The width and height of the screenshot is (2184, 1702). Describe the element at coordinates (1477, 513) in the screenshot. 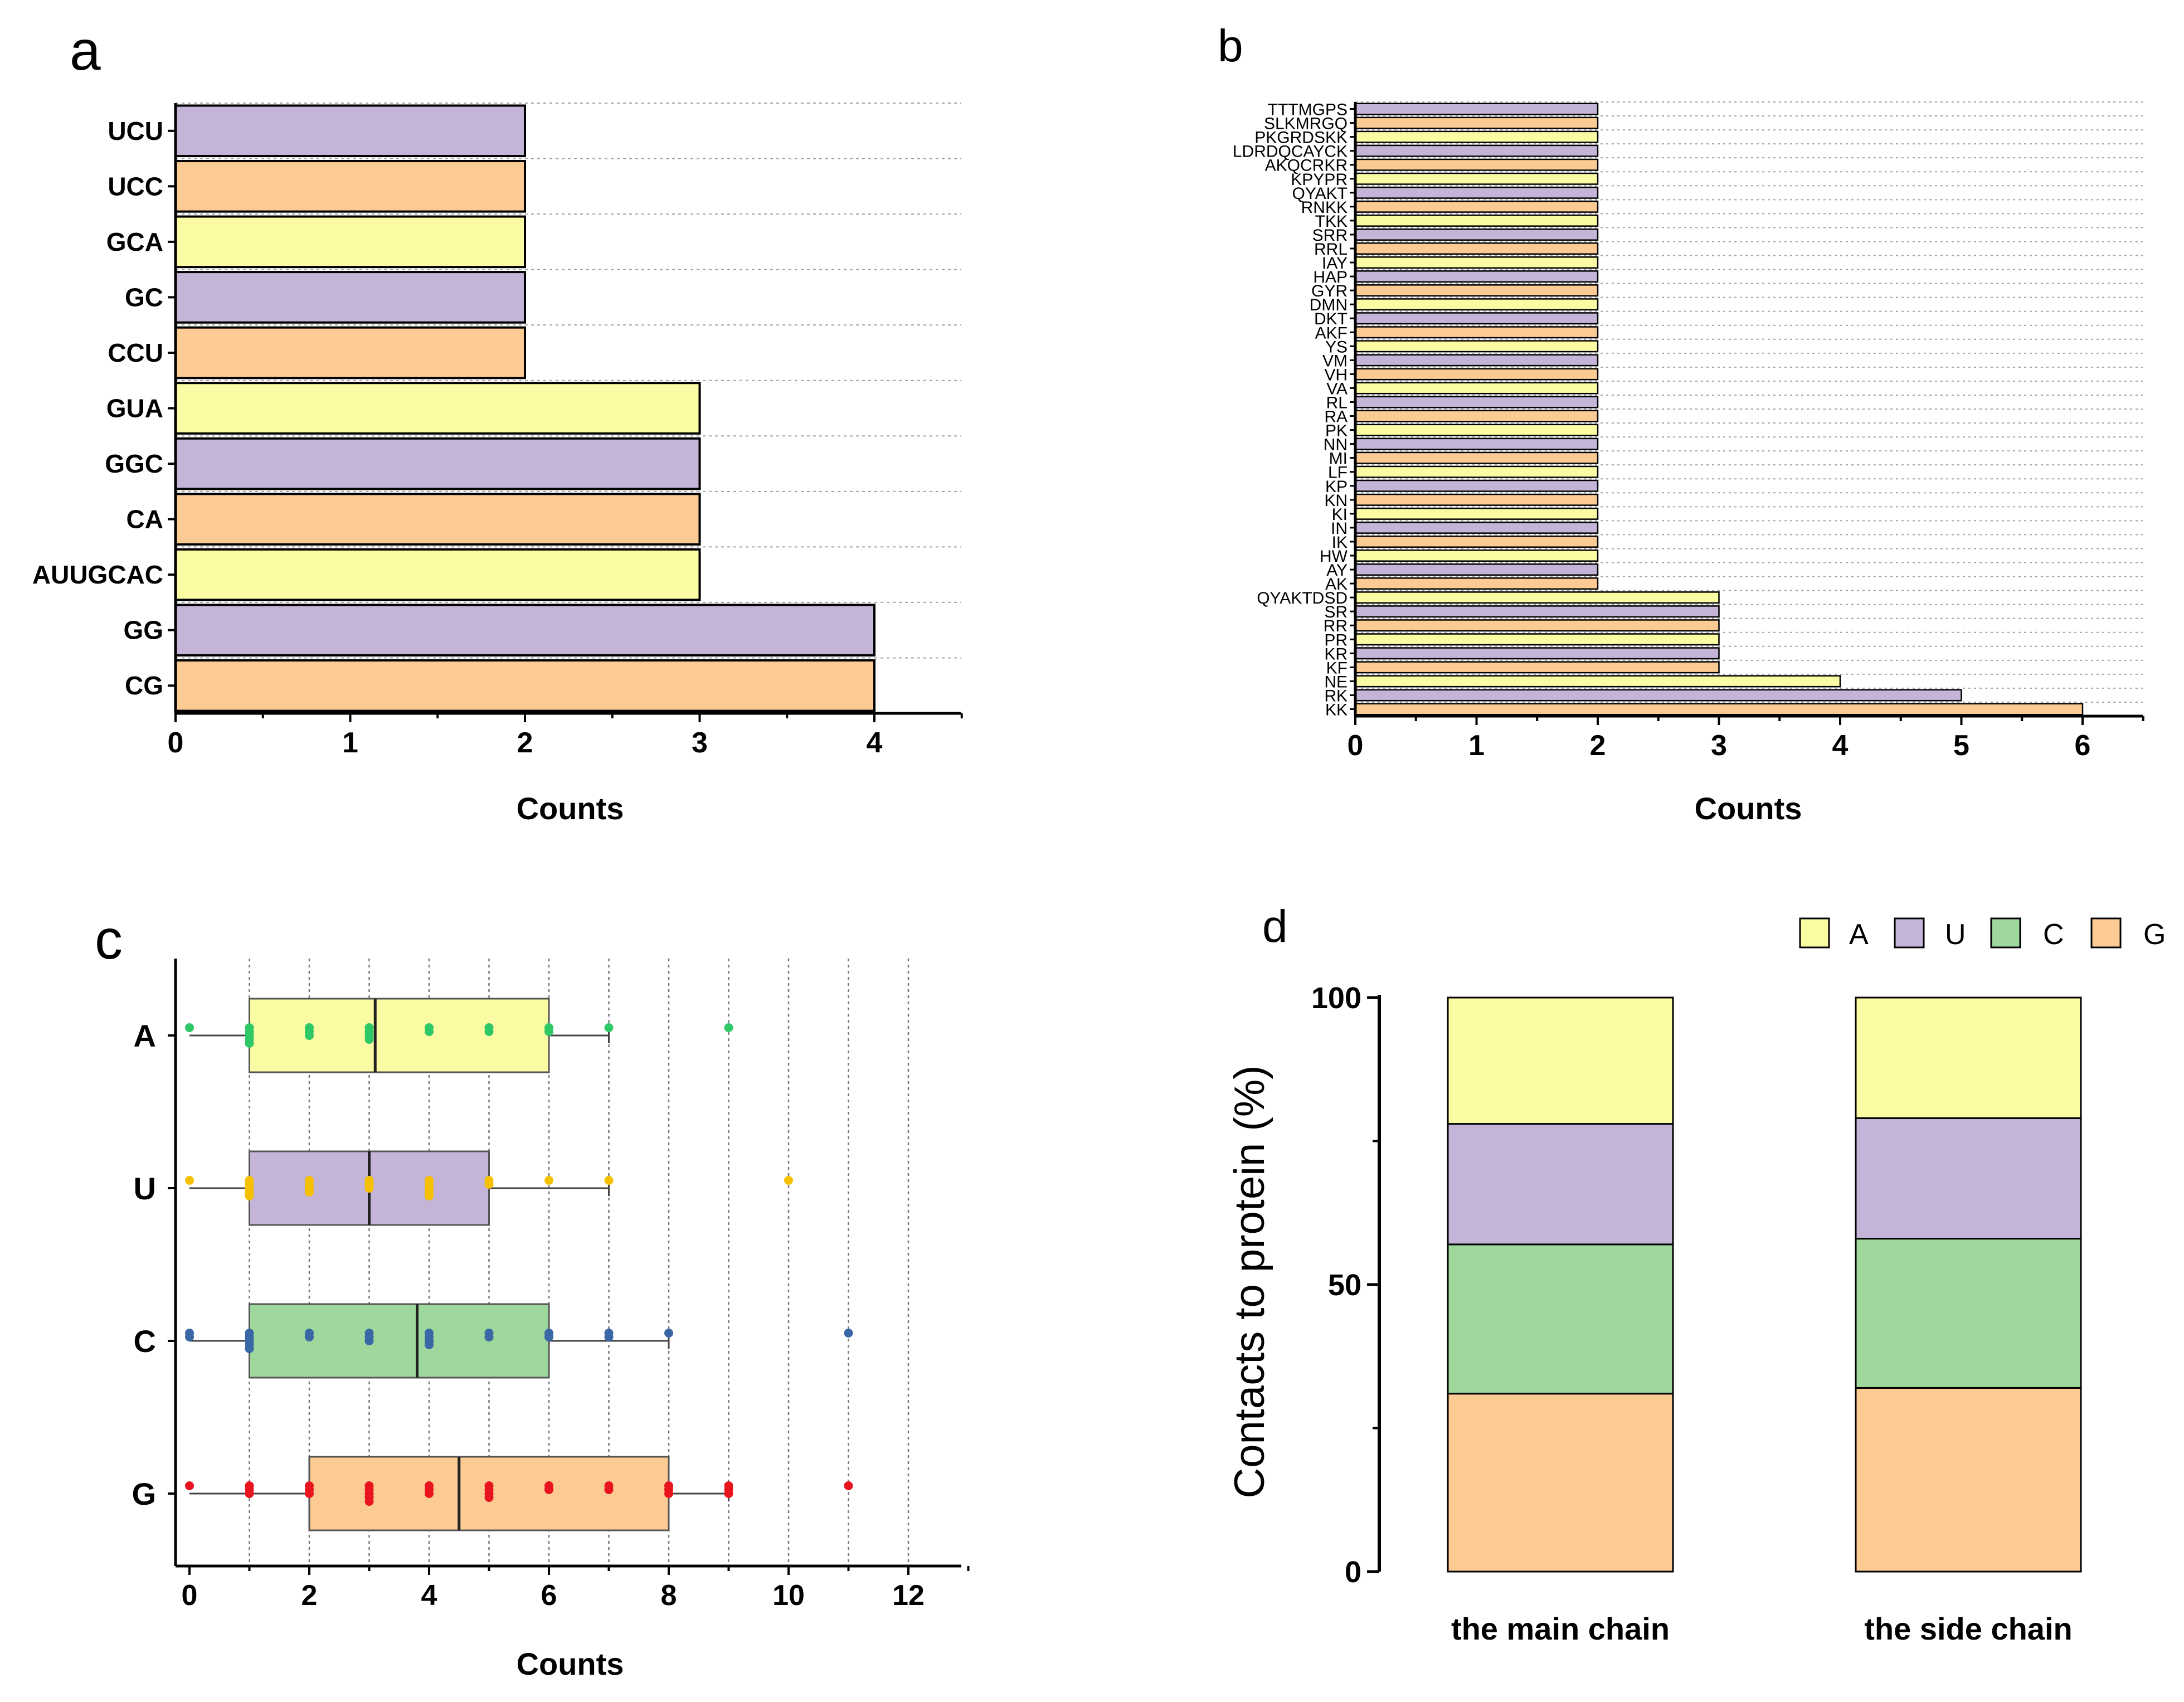

I see `bar-ki` at that location.